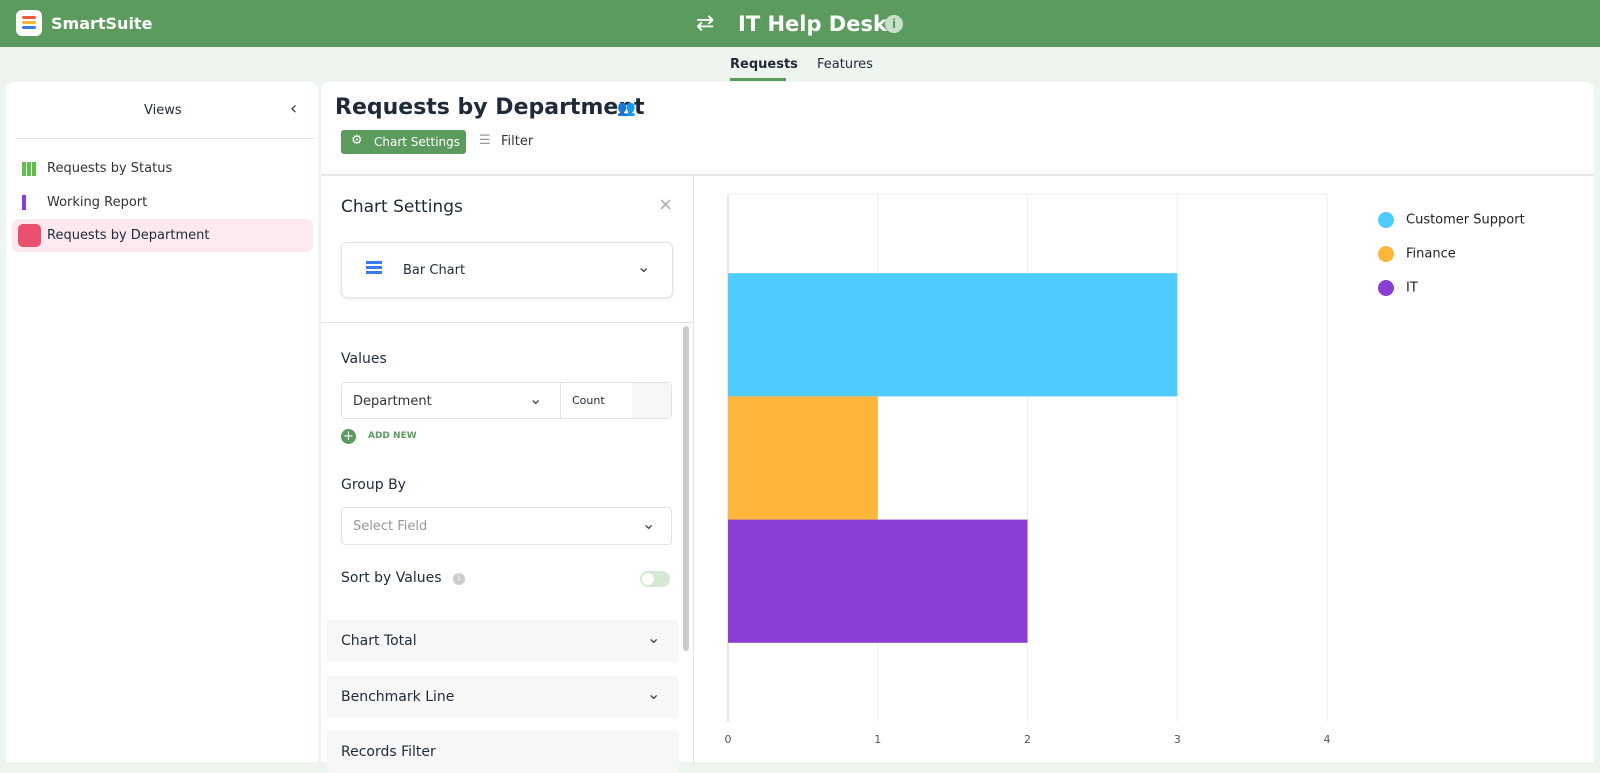 The width and height of the screenshot is (1600, 773). What do you see at coordinates (29, 23) in the screenshot?
I see `app-logo` at bounding box center [29, 23].